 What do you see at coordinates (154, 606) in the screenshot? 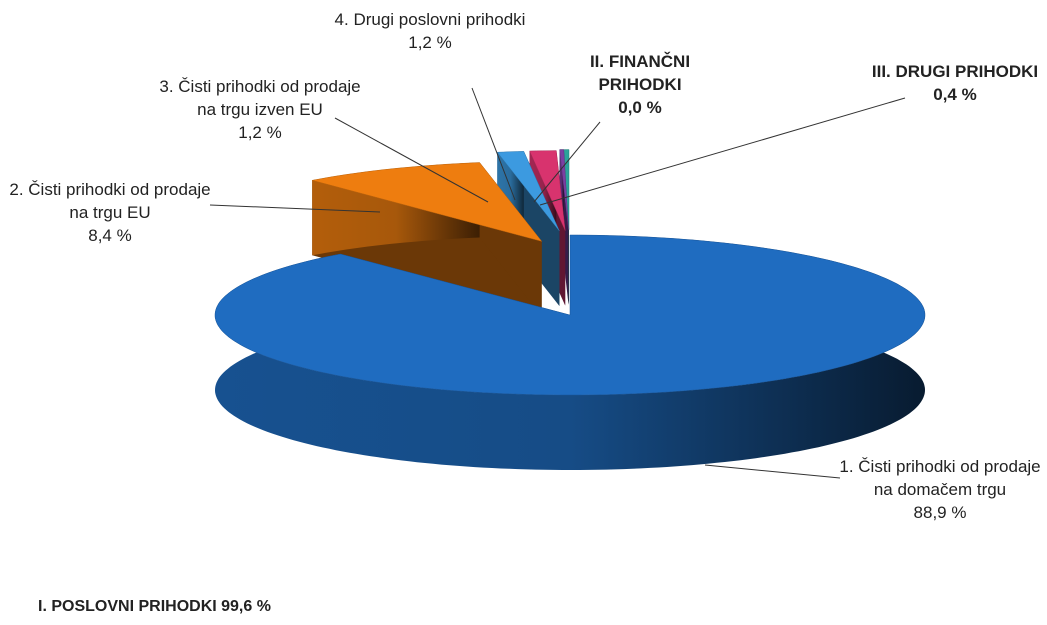
I see `annotation: I. POSLOVNI PRIHODKI 99,6 %` at bounding box center [154, 606].